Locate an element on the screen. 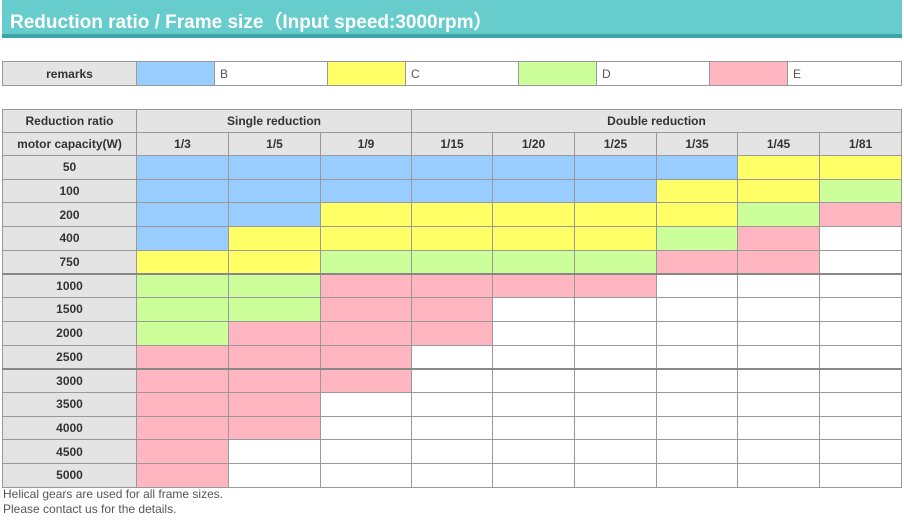 Image resolution: width=904 pixels, height=525 pixels. remarks-code-e: E is located at coordinates (844, 73).